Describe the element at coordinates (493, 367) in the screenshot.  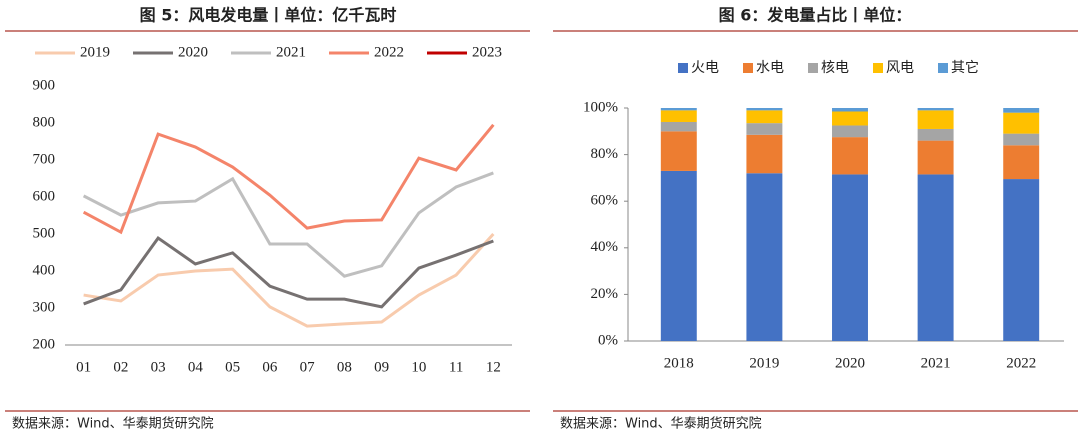
I see `x-tick-label: 12` at that location.